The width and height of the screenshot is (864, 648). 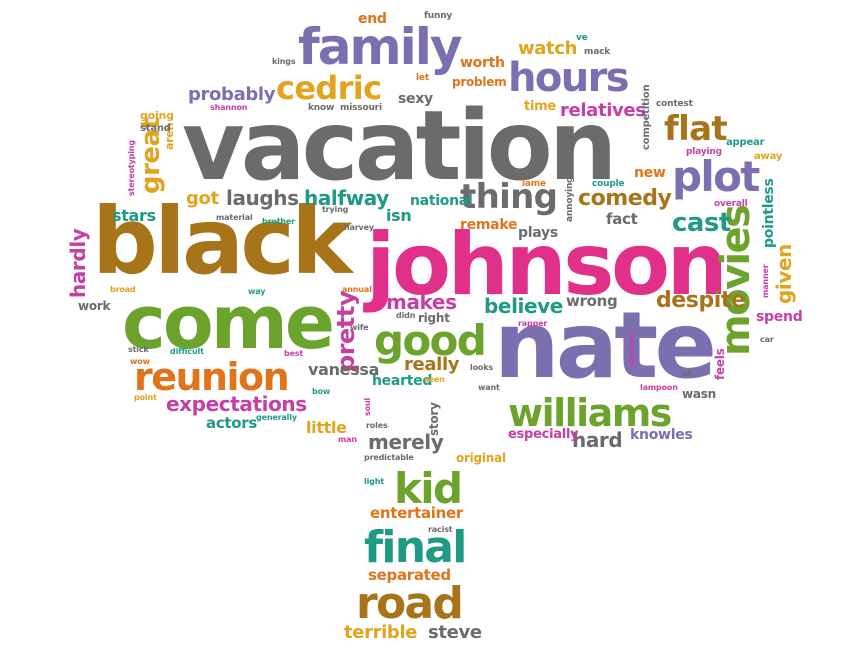 What do you see at coordinates (257, 291) in the screenshot?
I see `word-way: way` at bounding box center [257, 291].